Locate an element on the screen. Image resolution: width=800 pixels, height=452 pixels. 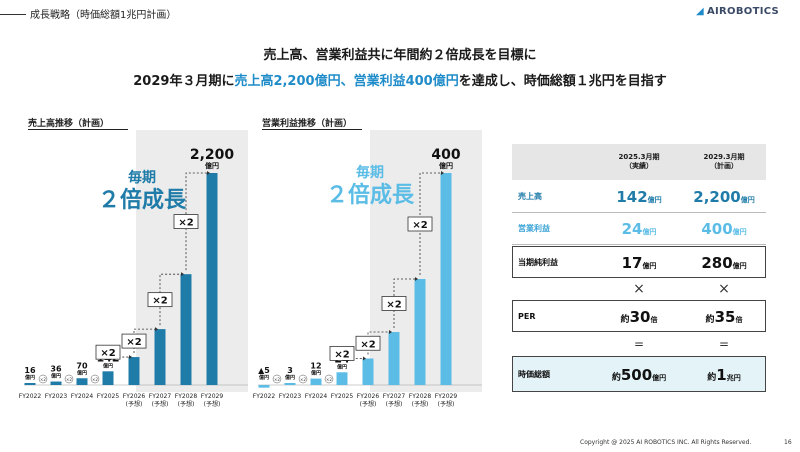
headline-line1: 売上高、営業利益共に年間約２倍成長を目標に is located at coordinates (400, 55).